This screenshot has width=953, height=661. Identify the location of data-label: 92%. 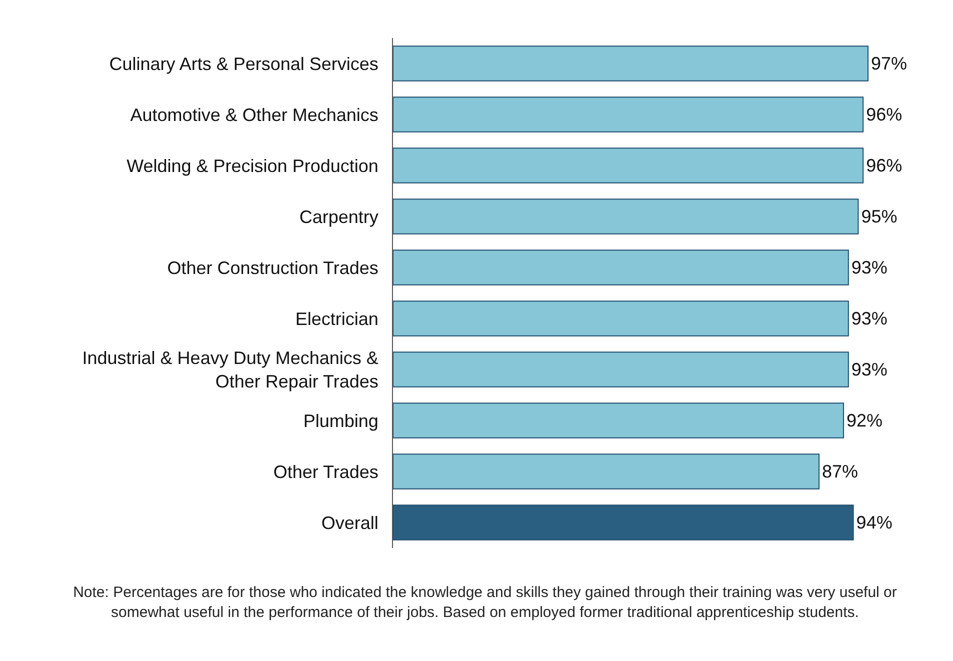
(864, 420).